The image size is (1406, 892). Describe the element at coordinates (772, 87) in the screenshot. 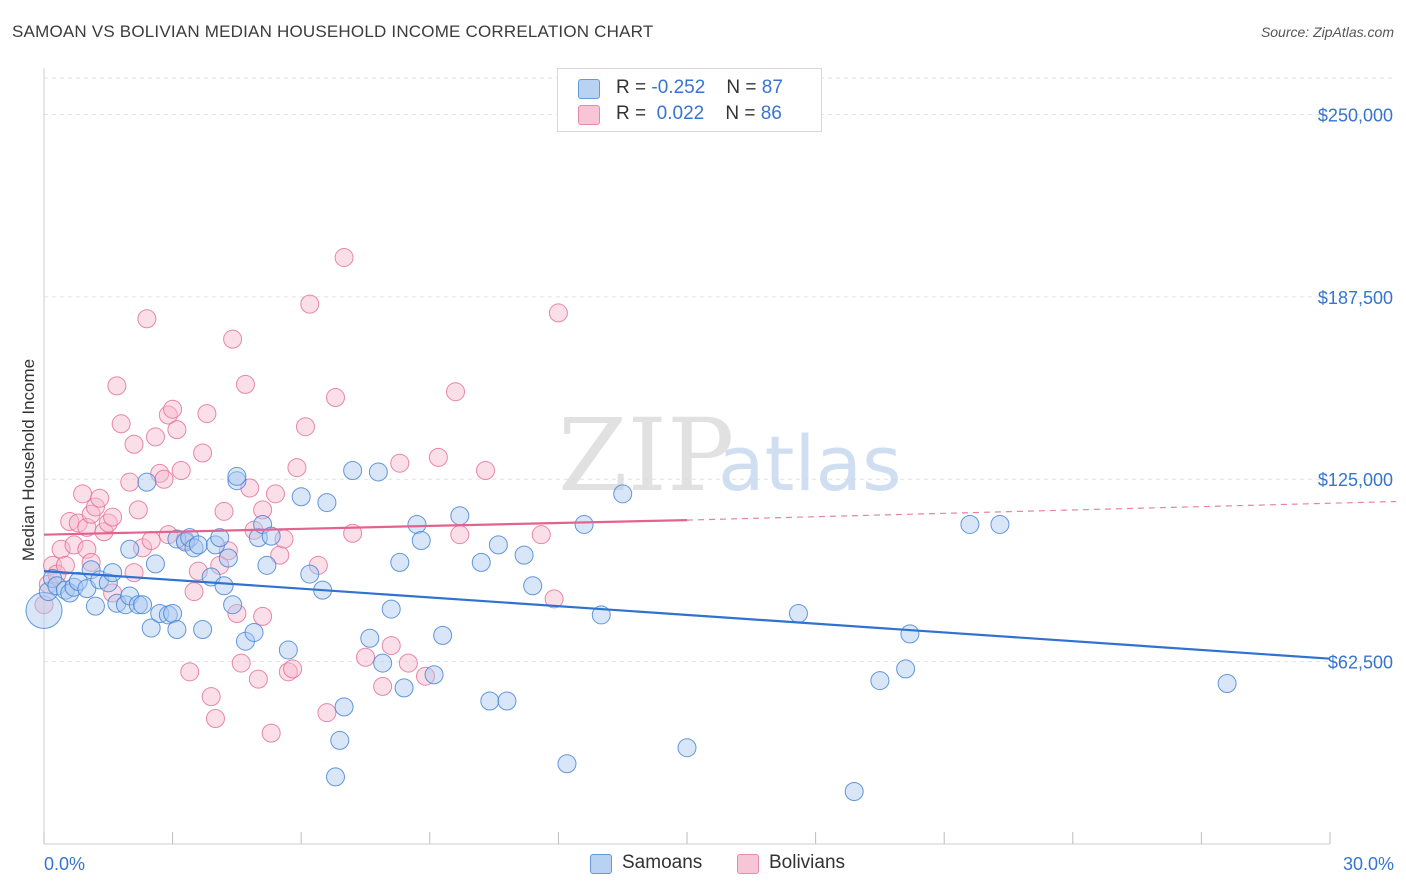

I see `n-value: 87` at that location.